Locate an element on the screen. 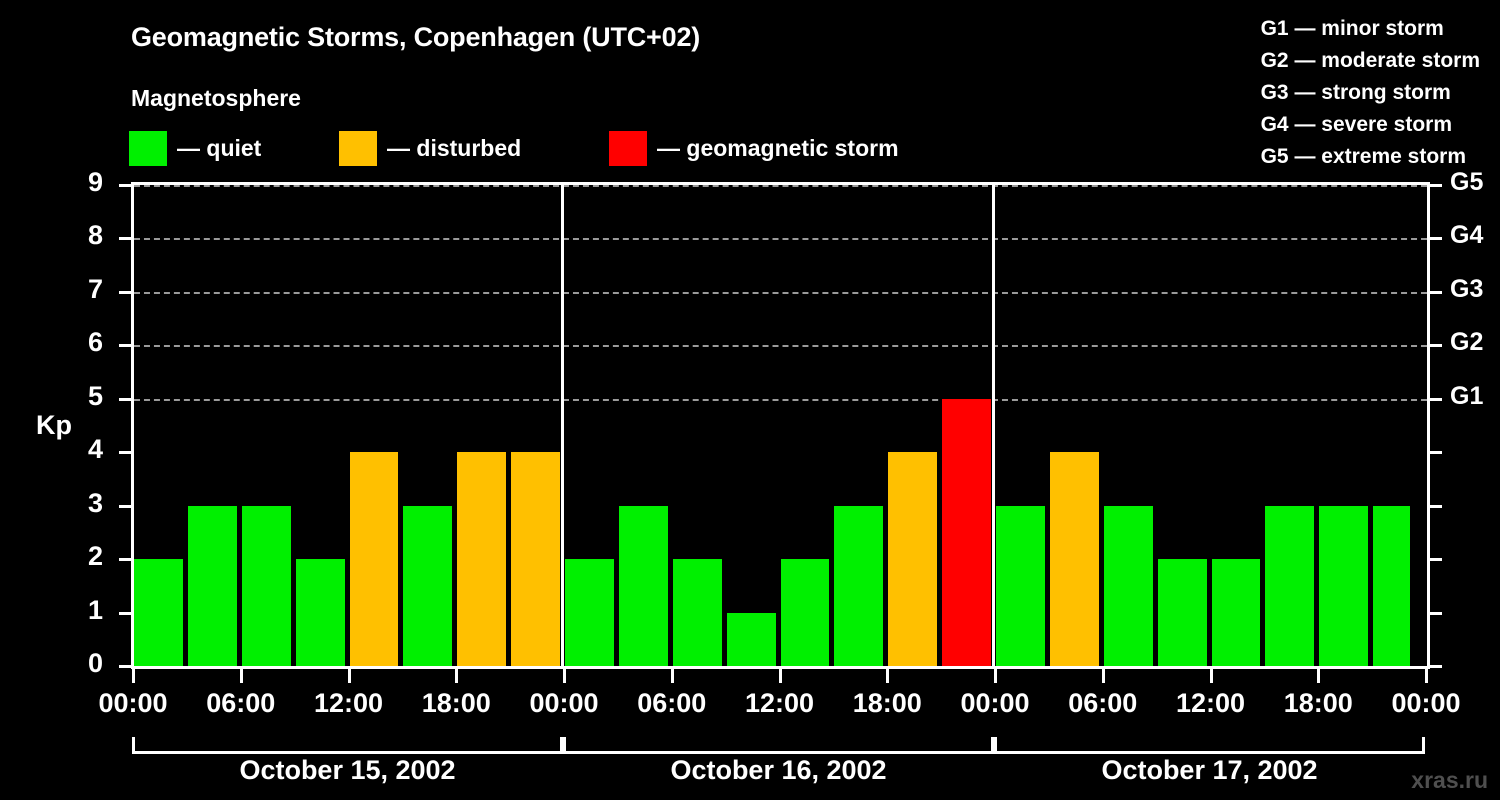 The width and height of the screenshot is (1500, 800). g-legend-row-5: G5 — extreme storm is located at coordinates (1363, 156).